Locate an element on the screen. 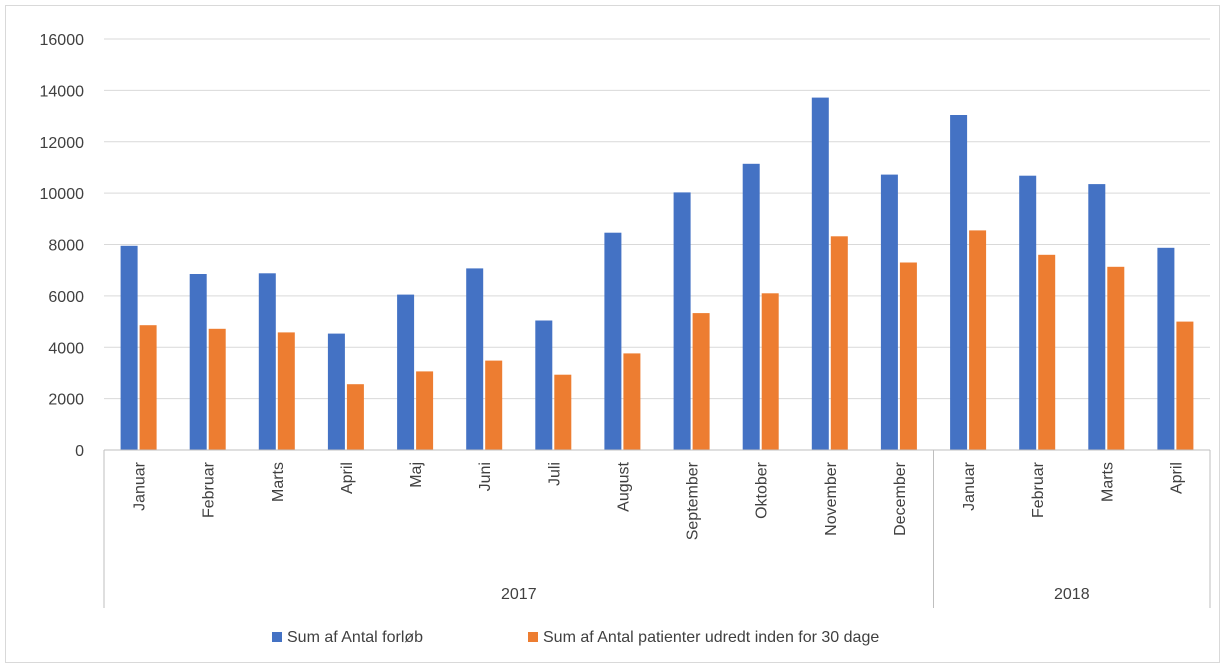  y-axis-tick-labels: 0 2000 4000 6000 8000 10000 12000 14000 16000 is located at coordinates (62, 246).